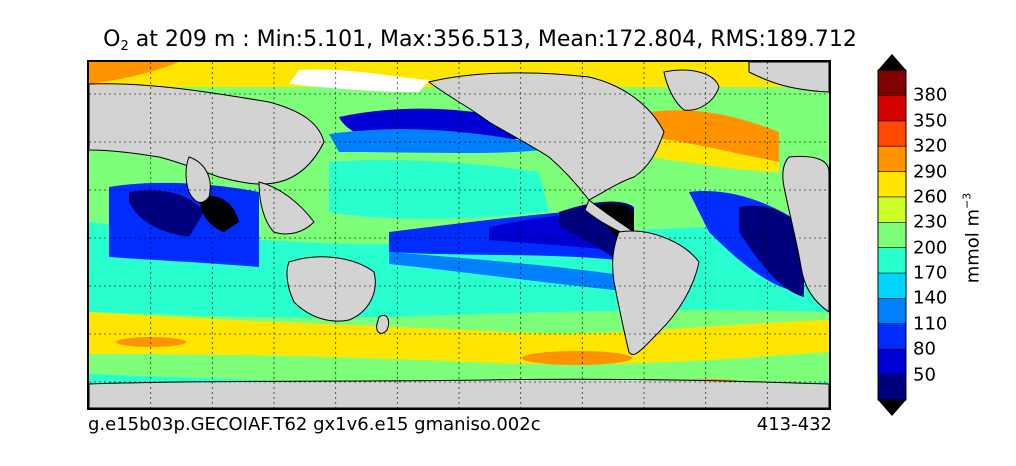  What do you see at coordinates (892, 408) in the screenshot?
I see `colorbar-under-arrow` at bounding box center [892, 408].